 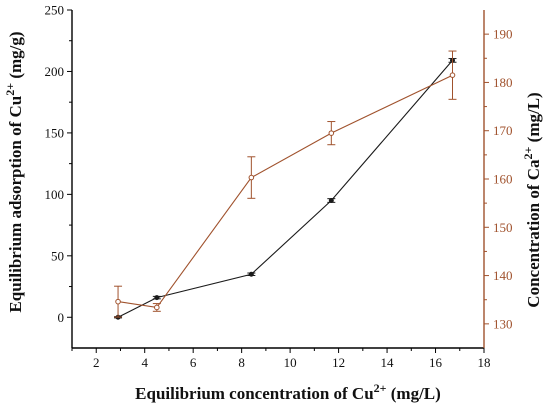 What do you see at coordinates (338, 362) in the screenshot?
I see `x-tick-label: 12` at bounding box center [338, 362].